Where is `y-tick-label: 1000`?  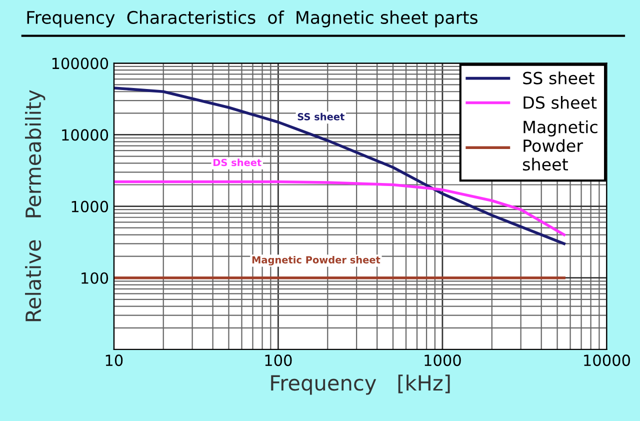
y-tick-label: 1000 is located at coordinates (90, 206).